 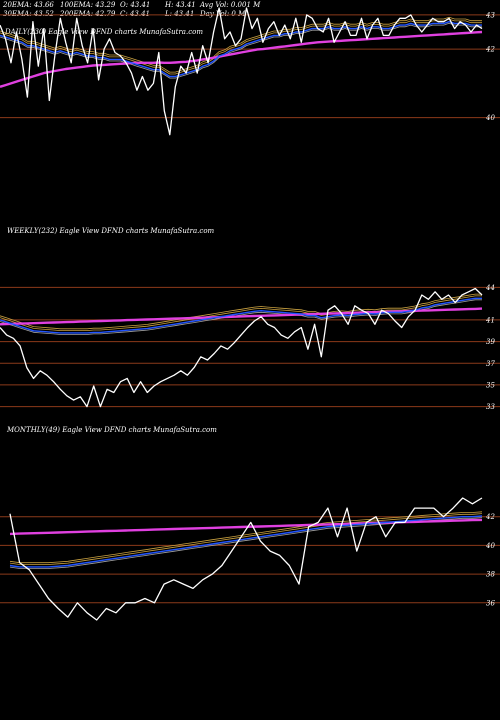 I want to click on daily-ema200-line, so click(x=241, y=59).